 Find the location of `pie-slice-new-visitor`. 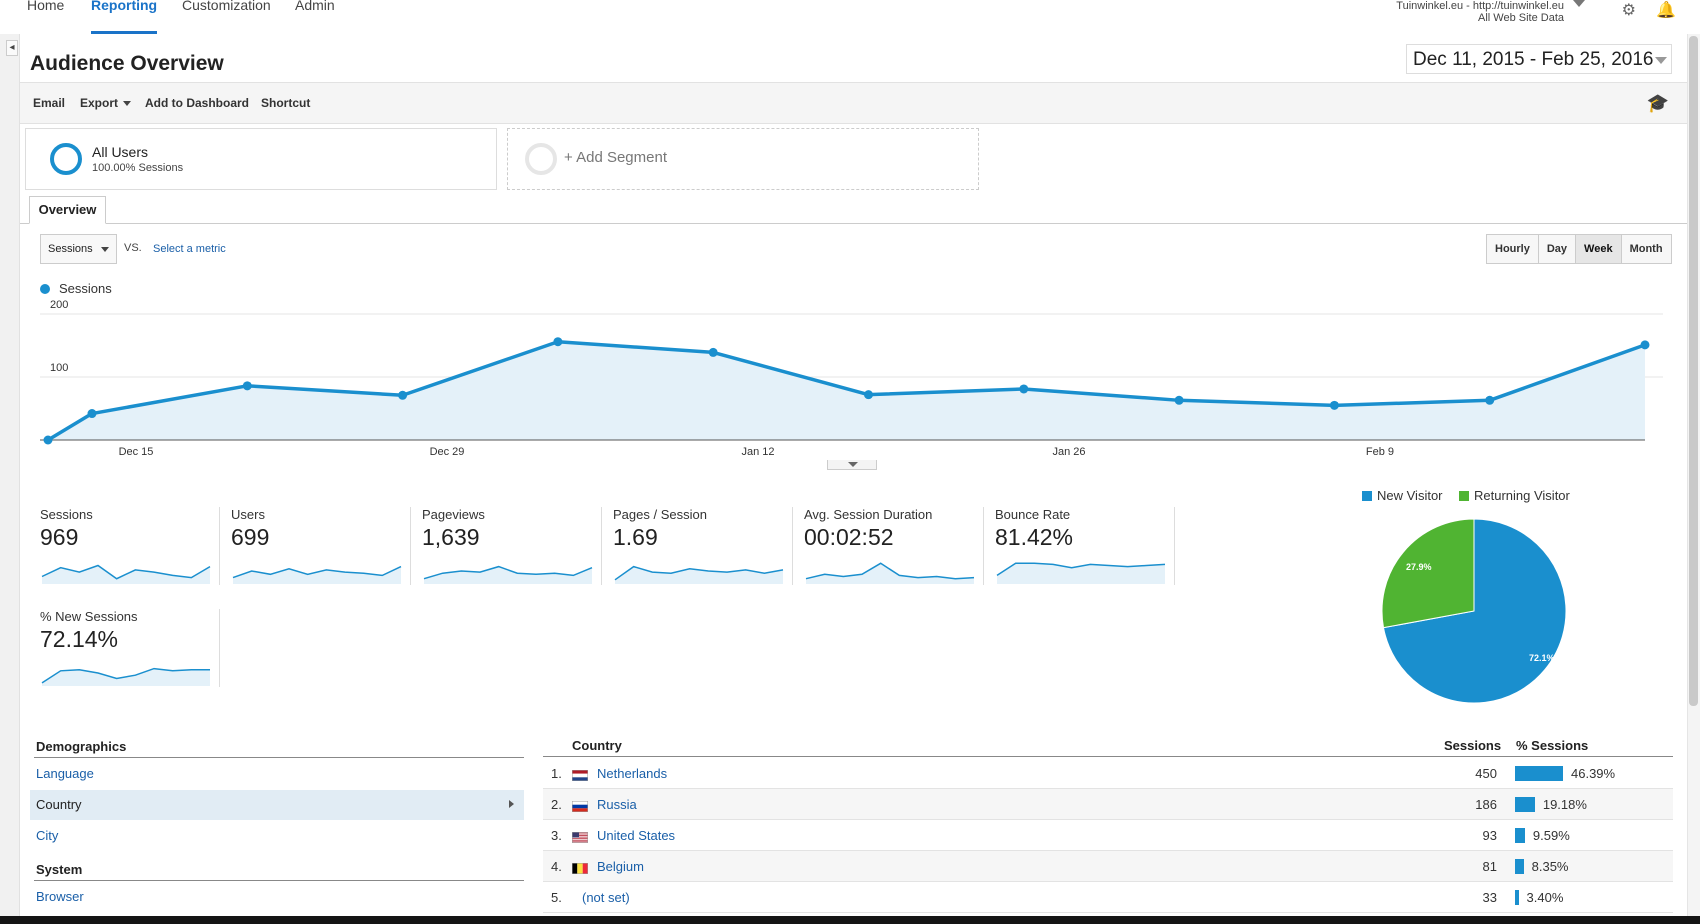

pie-slice-new-visitor is located at coordinates (1474, 611).